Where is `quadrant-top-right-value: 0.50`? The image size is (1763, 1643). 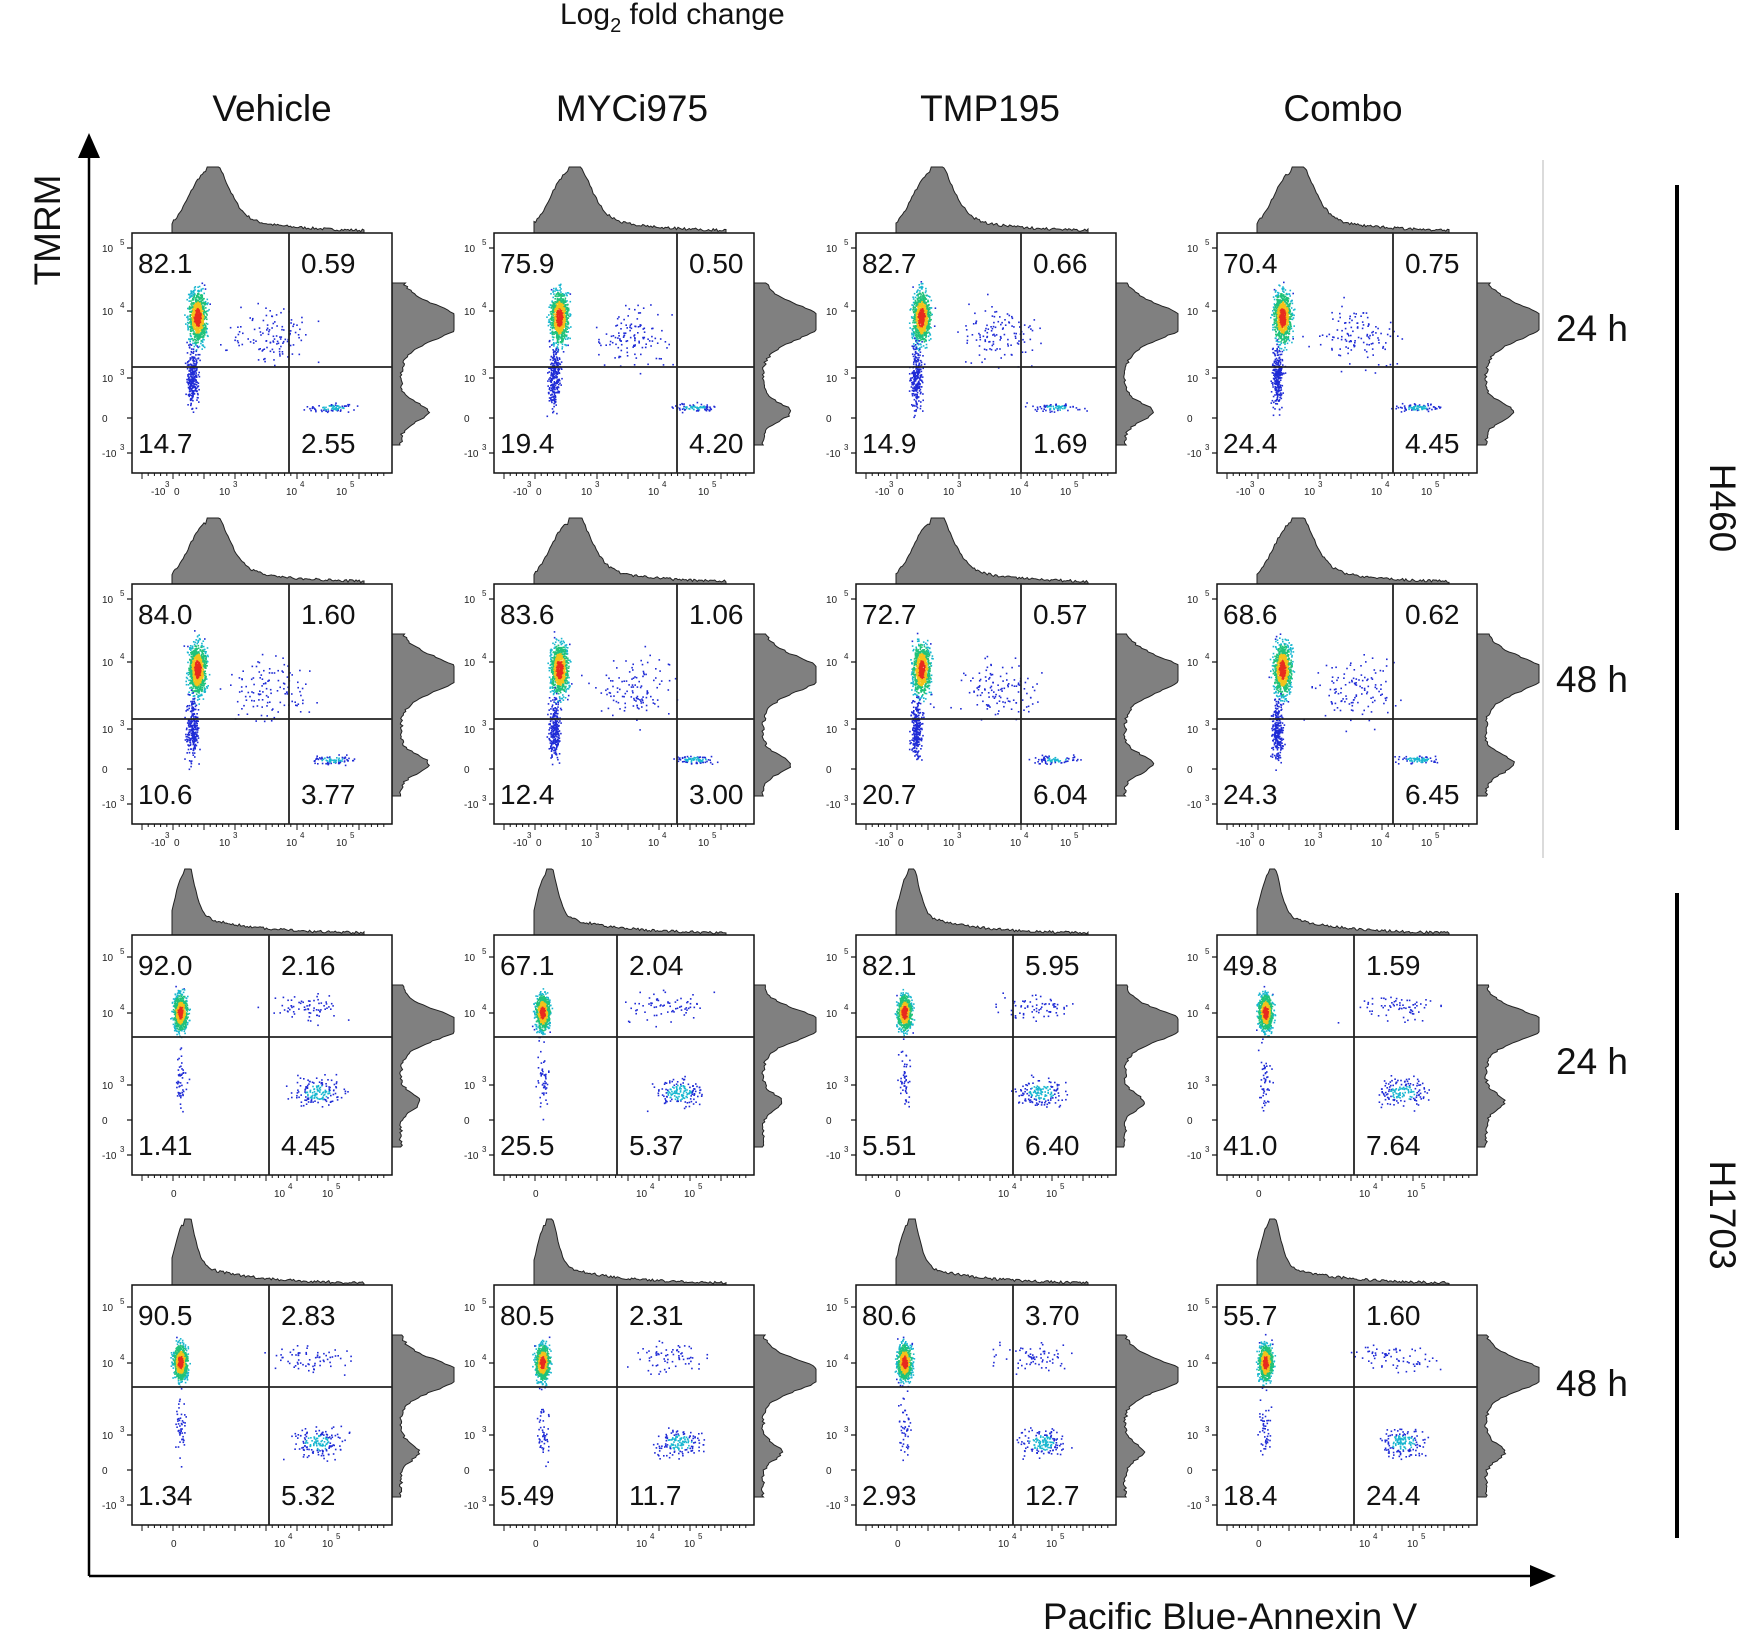
quadrant-top-right-value: 0.50 is located at coordinates (716, 263).